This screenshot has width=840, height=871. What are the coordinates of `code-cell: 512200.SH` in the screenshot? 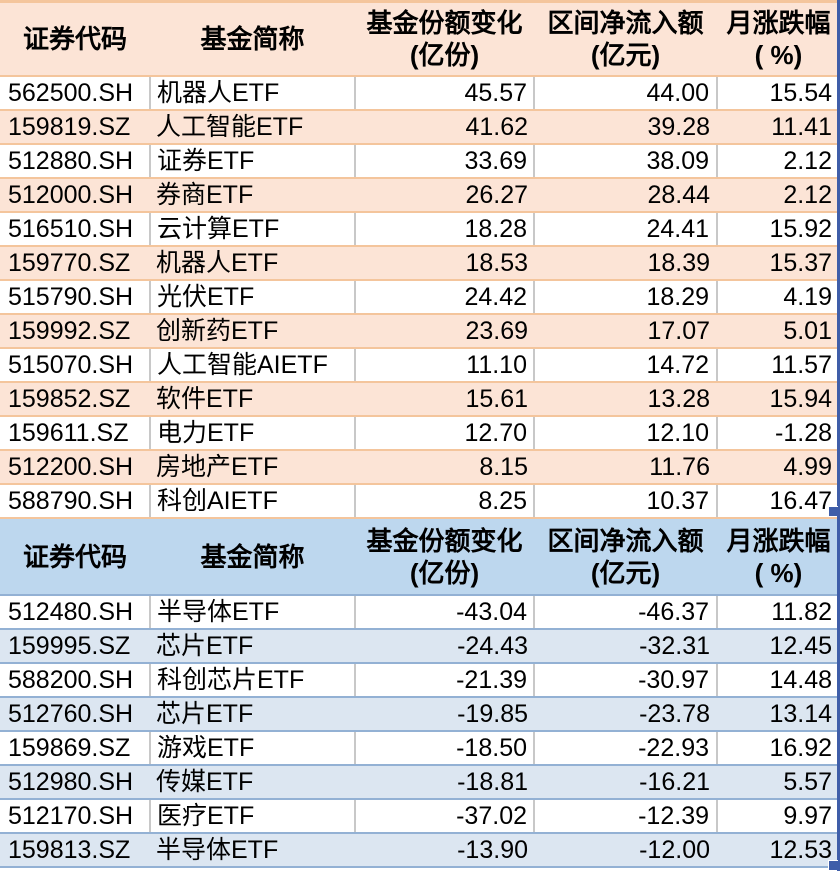 It's located at (75, 467).